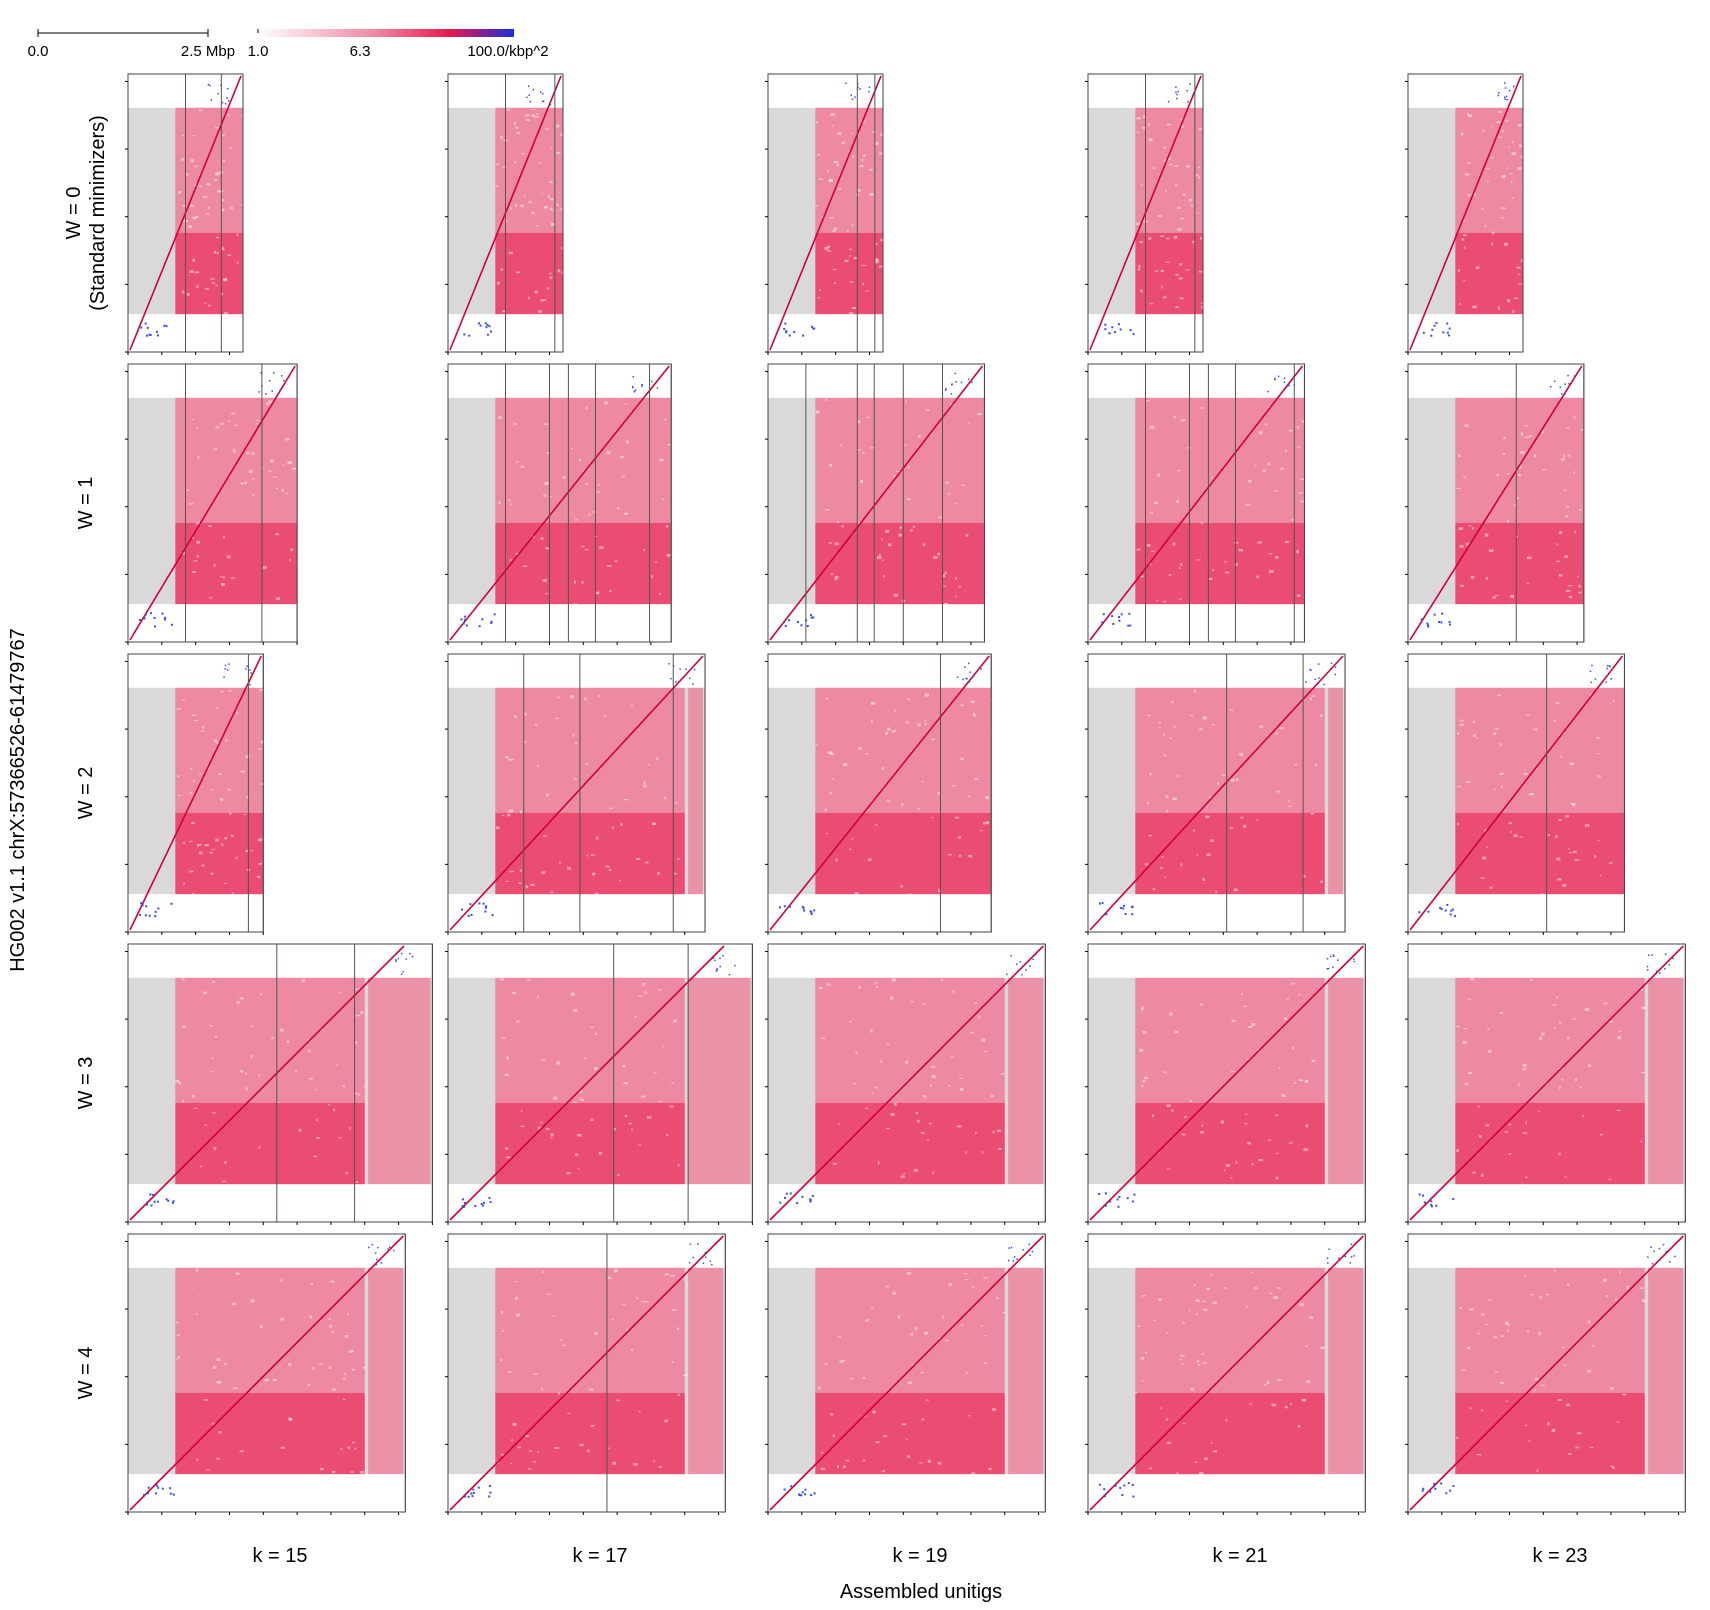  I want to click on panel-border, so click(185, 213).